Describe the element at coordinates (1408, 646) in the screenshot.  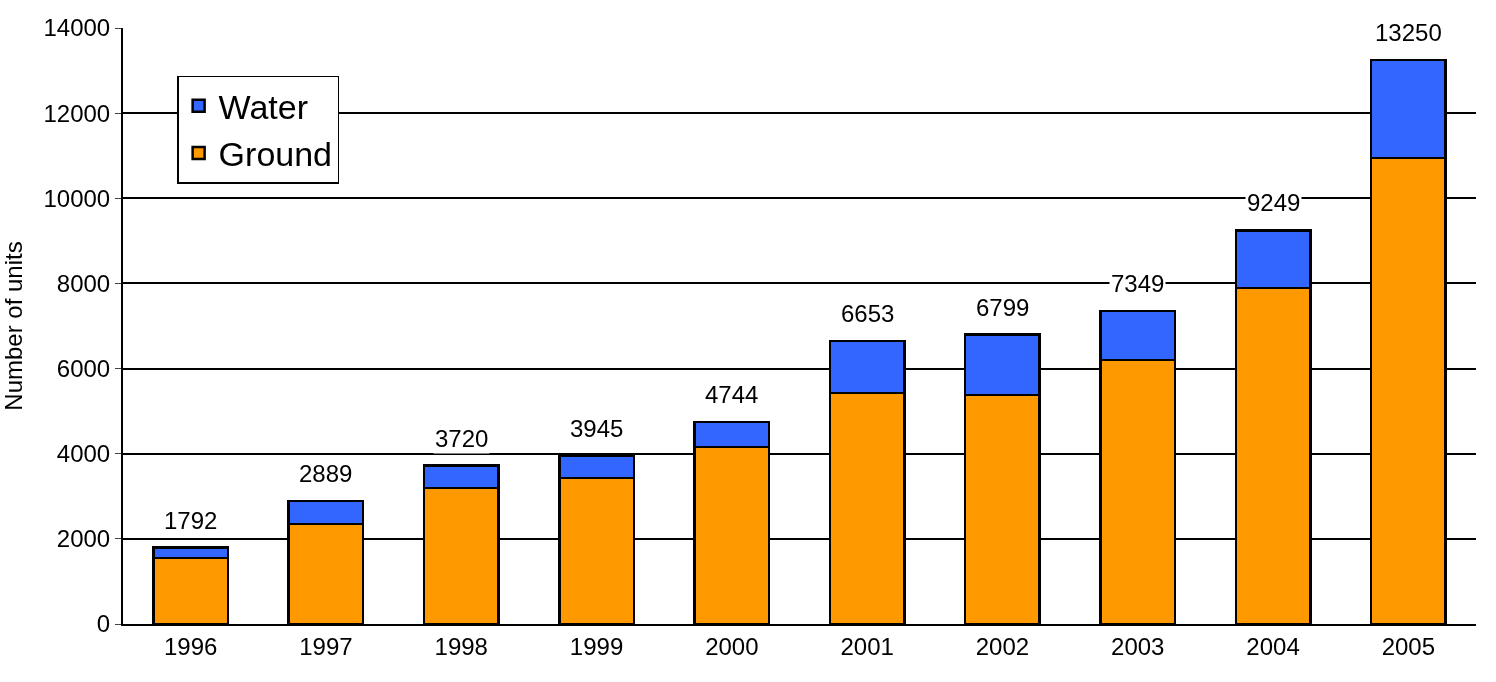
I see `x-tick-label: 2005` at that location.